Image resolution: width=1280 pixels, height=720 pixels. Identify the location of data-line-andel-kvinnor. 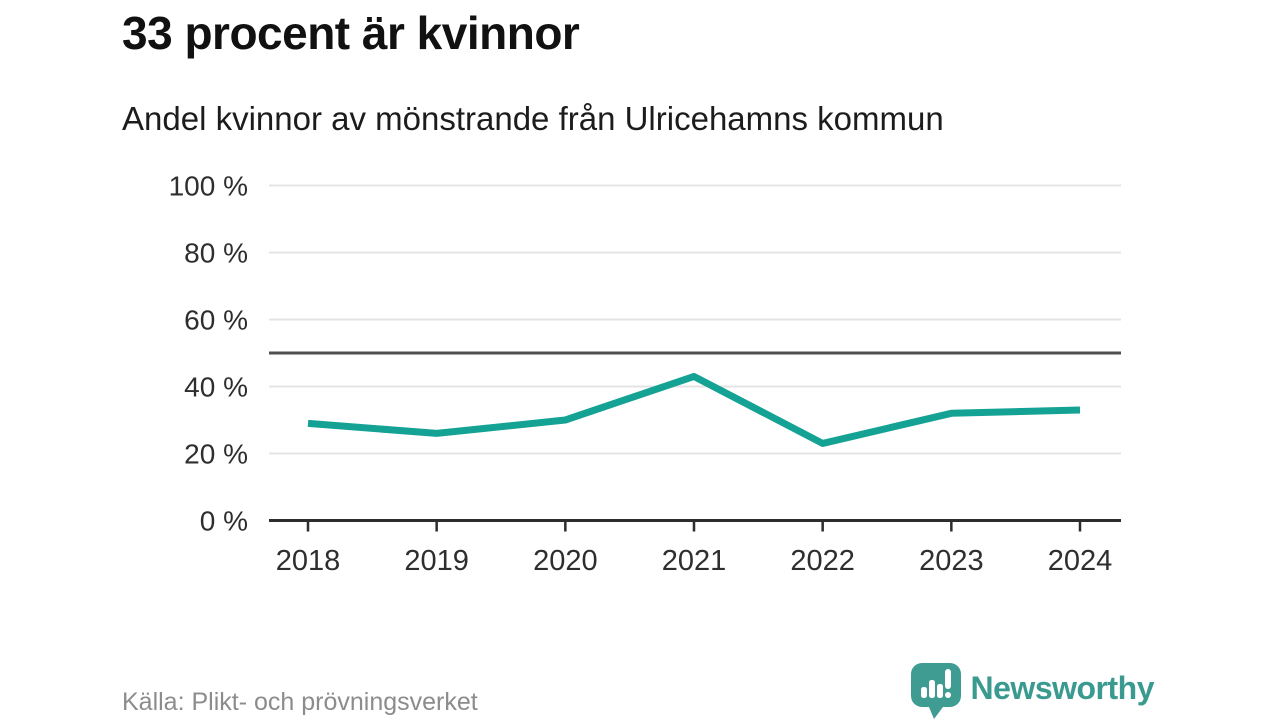
(694, 409).